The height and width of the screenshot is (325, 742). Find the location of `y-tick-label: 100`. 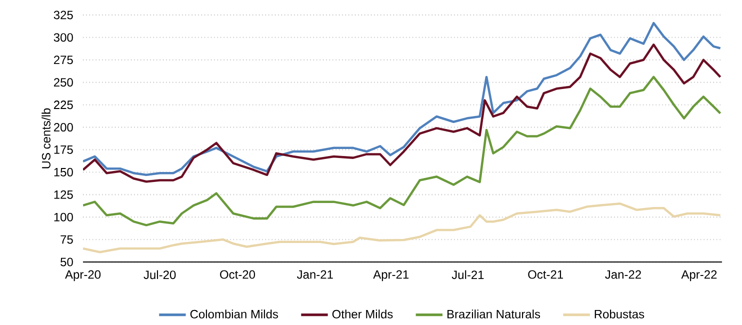

y-tick-label: 100 is located at coordinates (63, 217).